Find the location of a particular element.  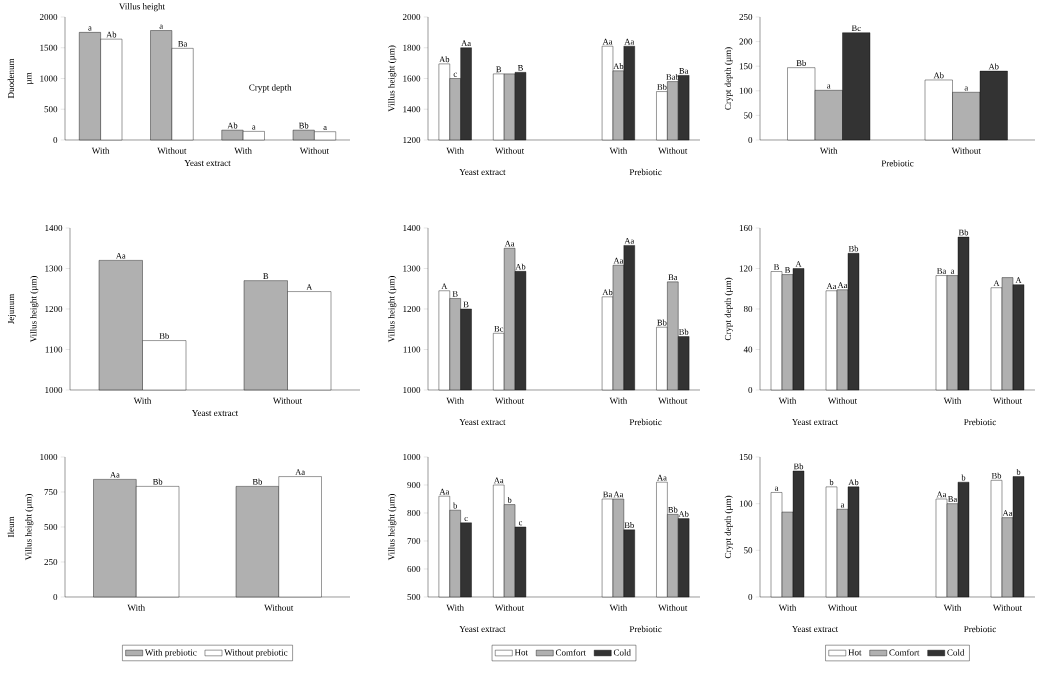

y-tick-label: 500 is located at coordinates (414, 597).